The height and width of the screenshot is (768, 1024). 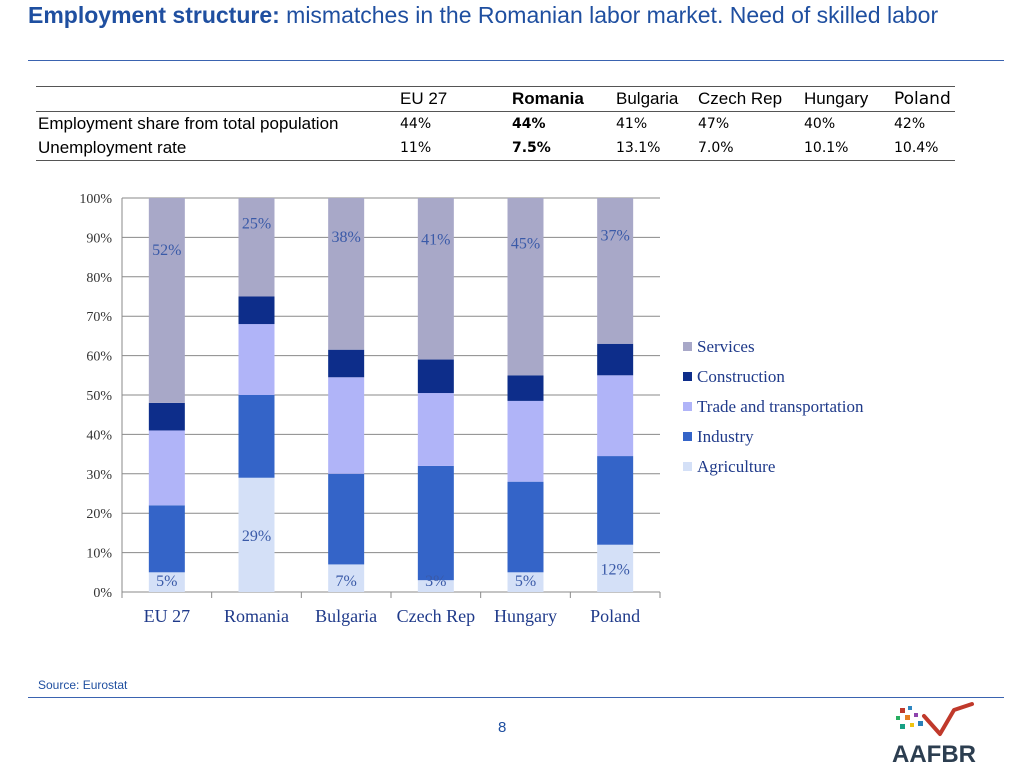 What do you see at coordinates (525, 616) in the screenshot?
I see `x-tick-label: Hungary` at bounding box center [525, 616].